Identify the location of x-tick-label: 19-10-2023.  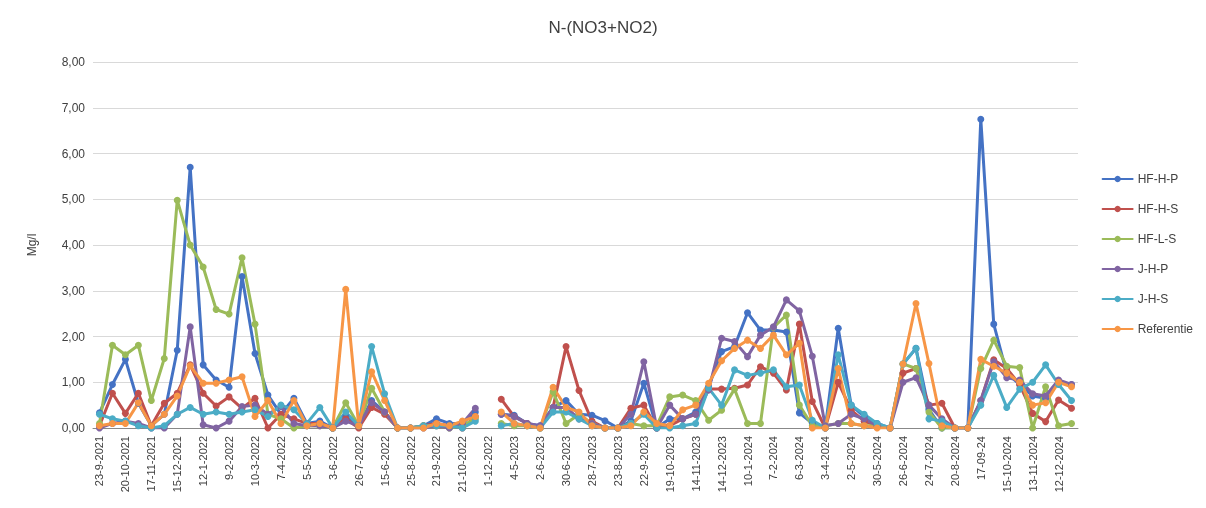
(669, 464).